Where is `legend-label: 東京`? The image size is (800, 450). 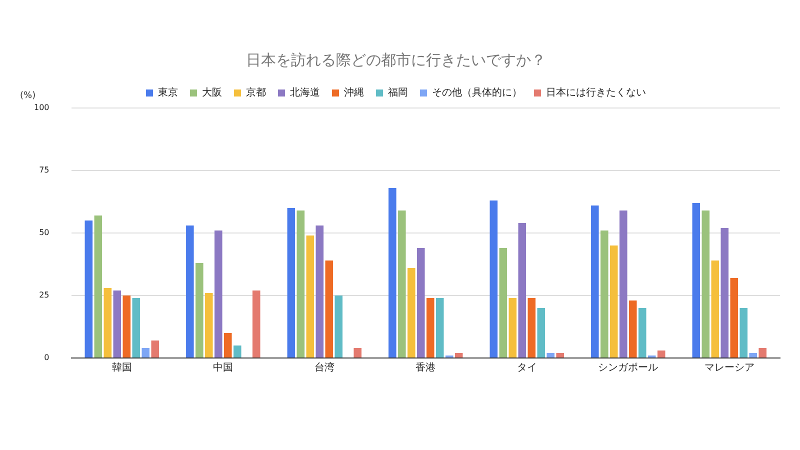
legend-label: 東京 is located at coordinates (168, 92).